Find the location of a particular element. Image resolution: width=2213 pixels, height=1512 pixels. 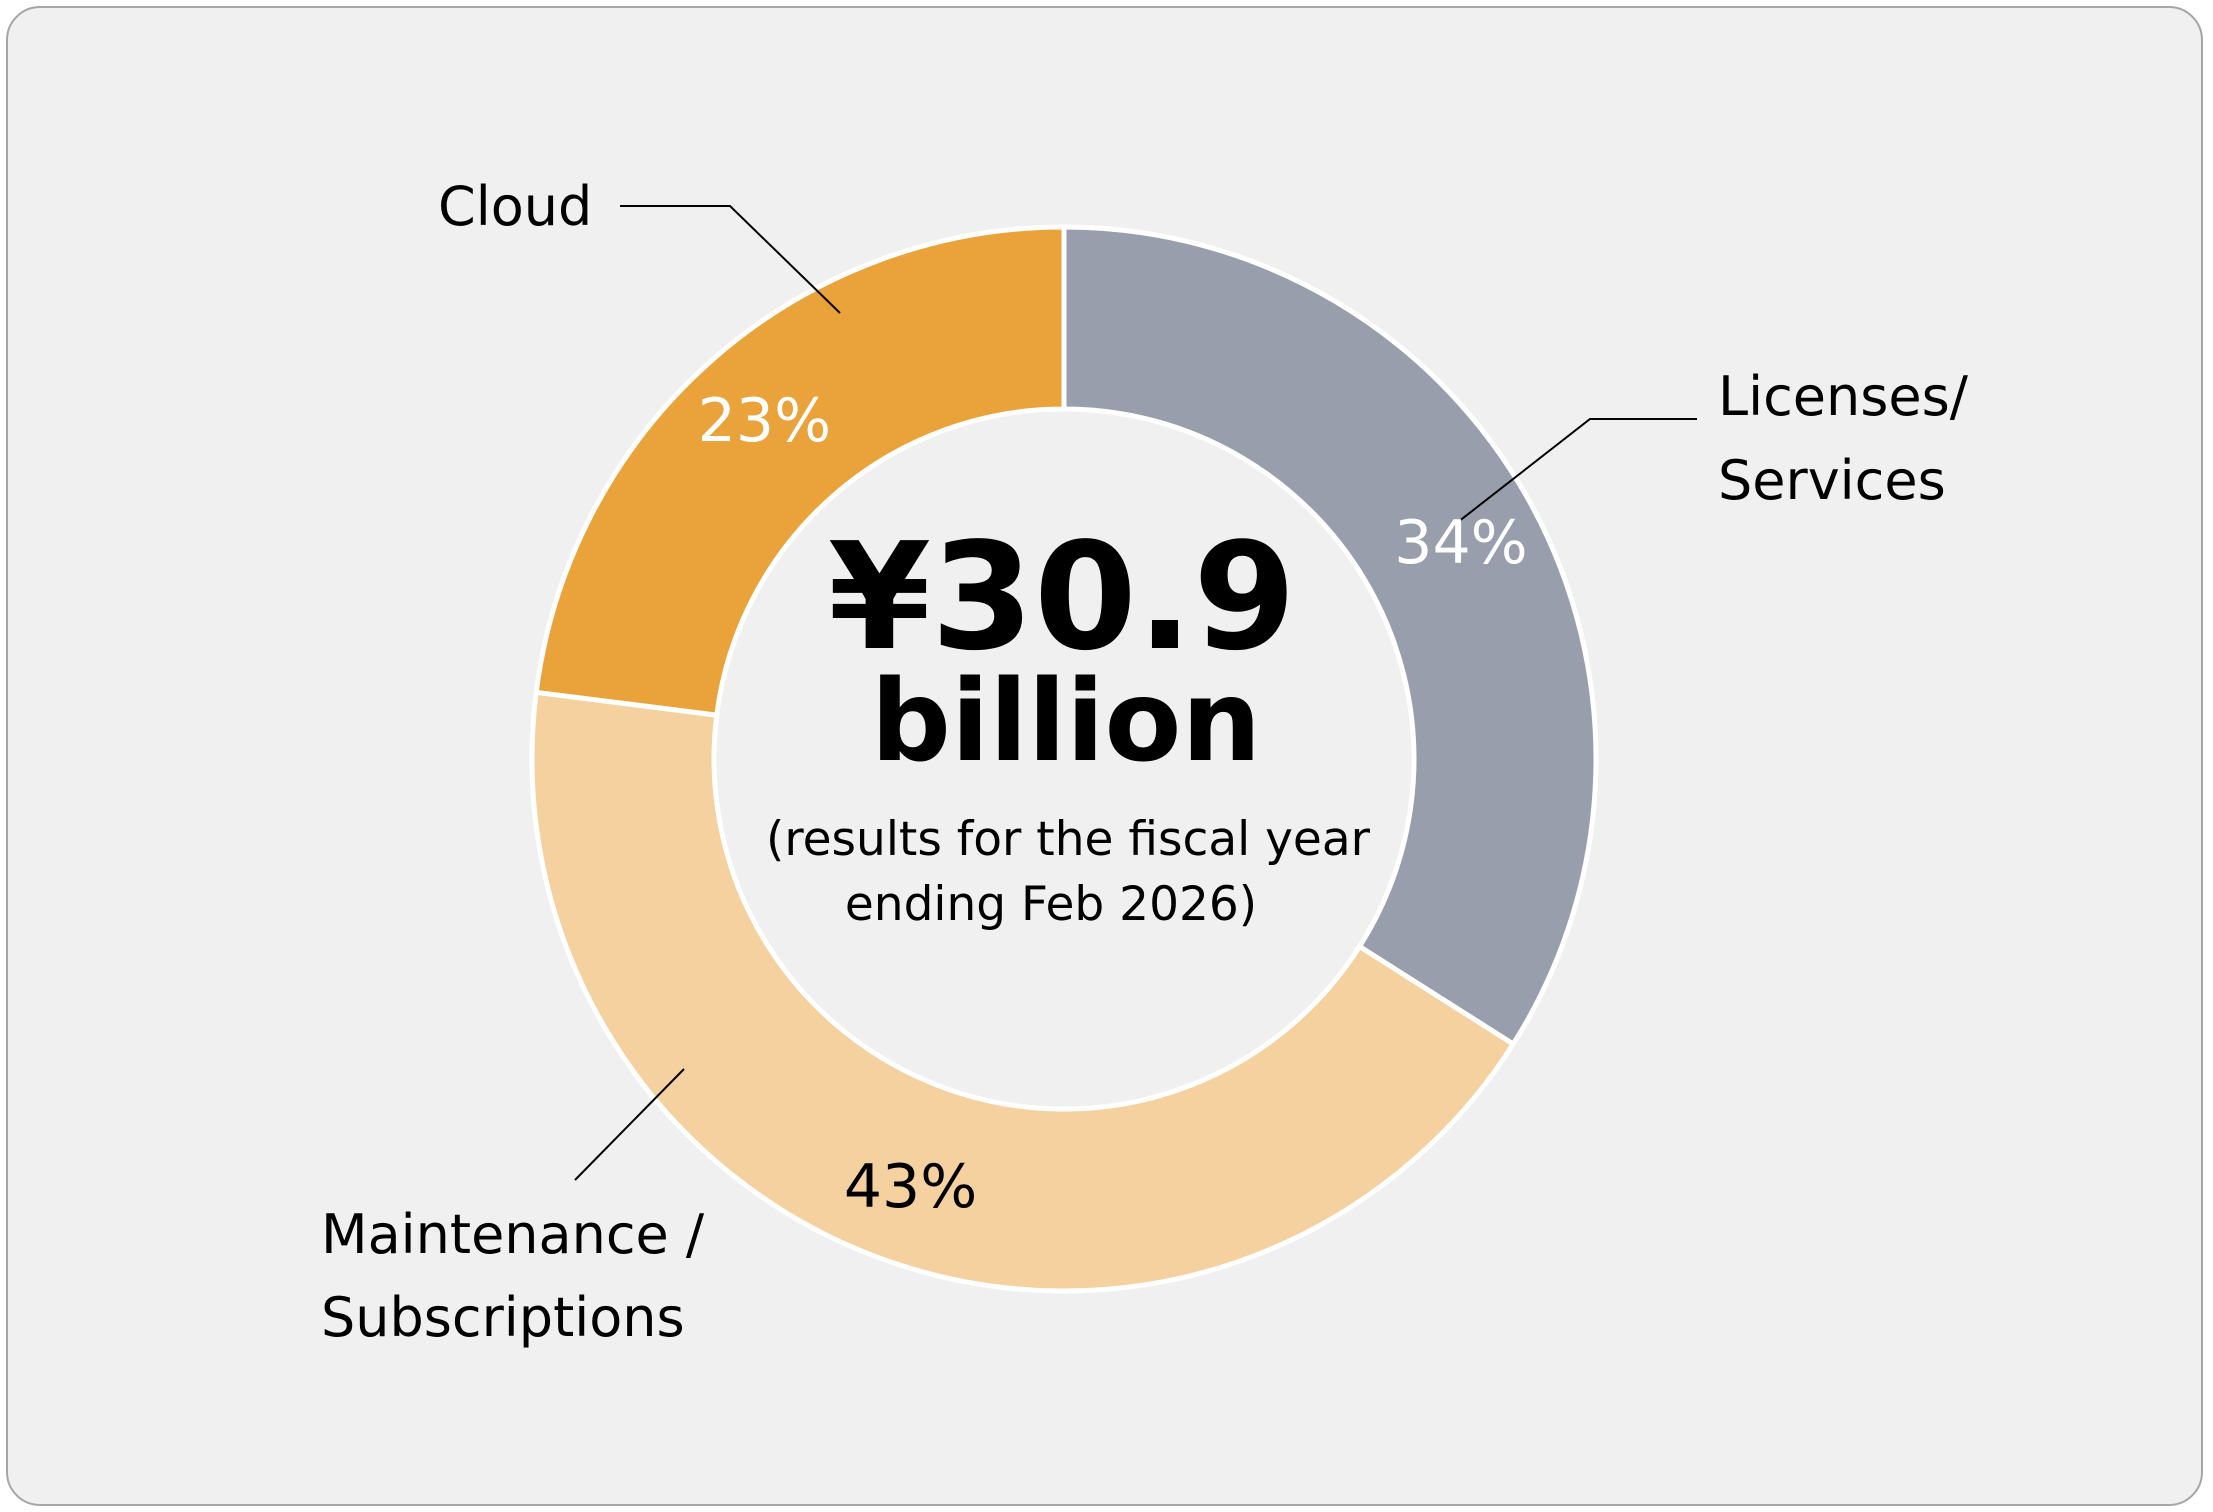

leader-line-maintenance-subscriptions is located at coordinates (629, 1124).